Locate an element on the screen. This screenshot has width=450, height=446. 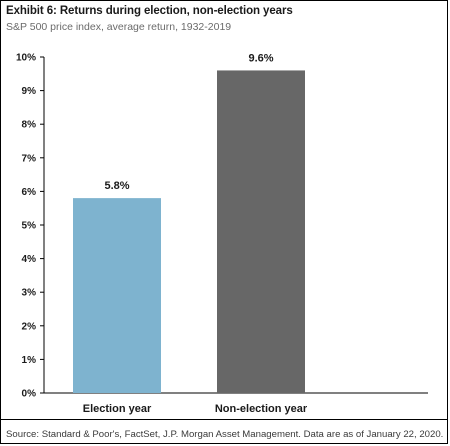
y-tick-label: 5% is located at coordinates (29, 226).